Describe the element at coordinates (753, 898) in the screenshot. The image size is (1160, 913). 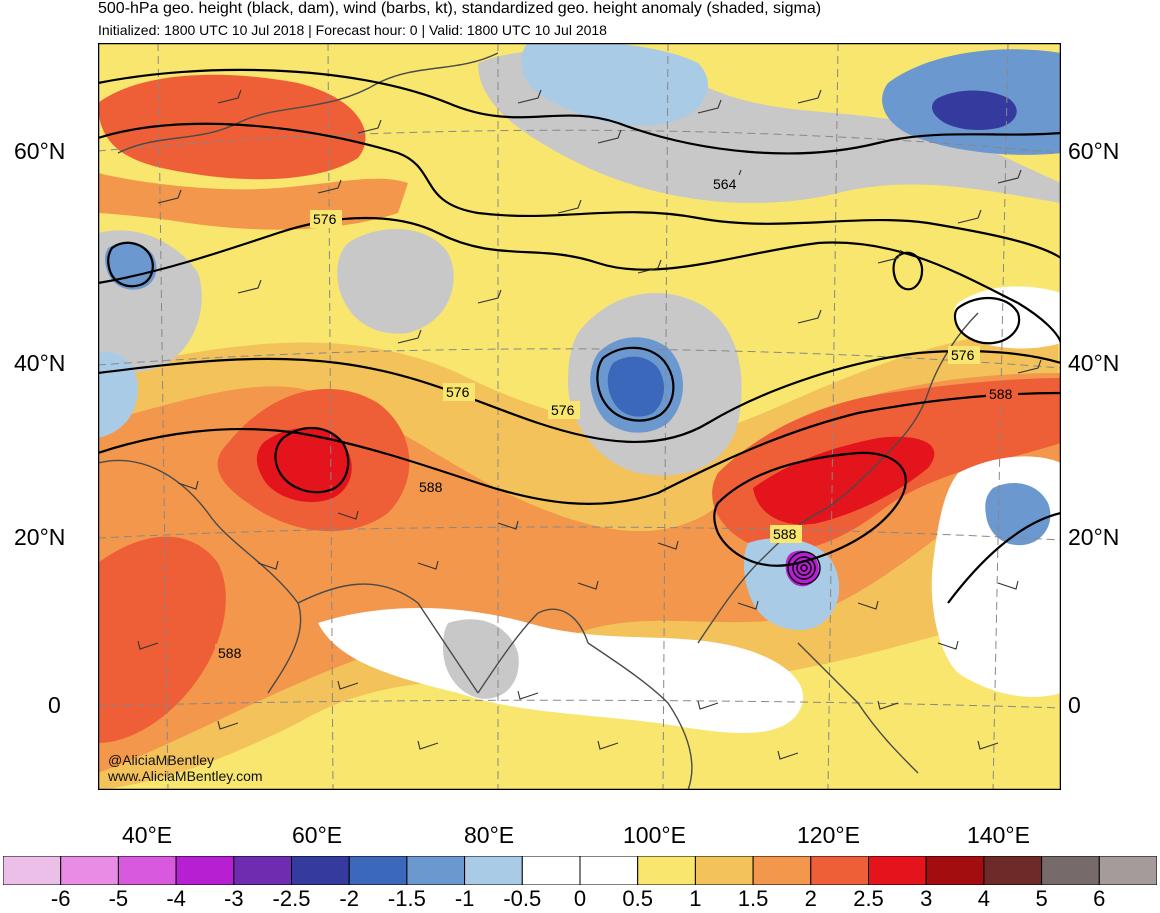
I see `colorbar-label: 1.5` at that location.